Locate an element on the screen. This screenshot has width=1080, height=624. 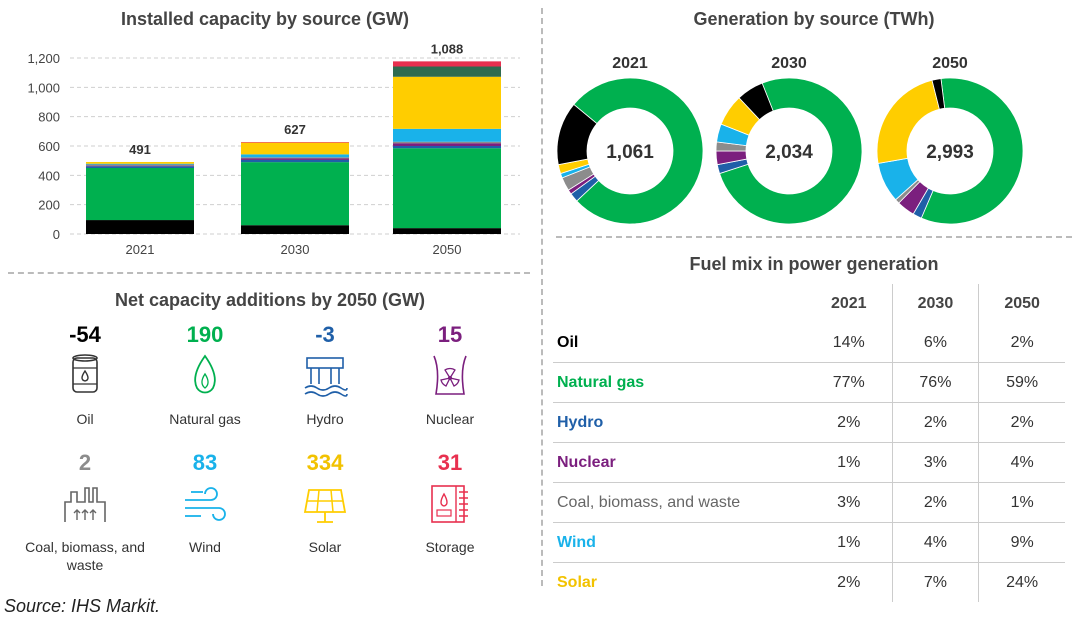
fuel-share-cell: 7% is located at coordinates (935, 582).